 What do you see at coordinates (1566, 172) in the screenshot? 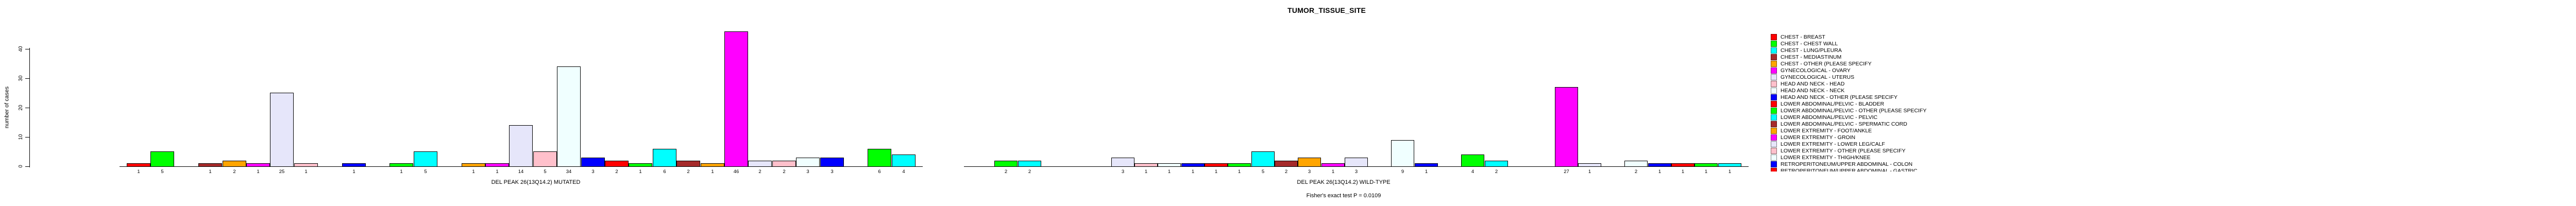
I see `bar-value-label: 27` at bounding box center [1566, 172].